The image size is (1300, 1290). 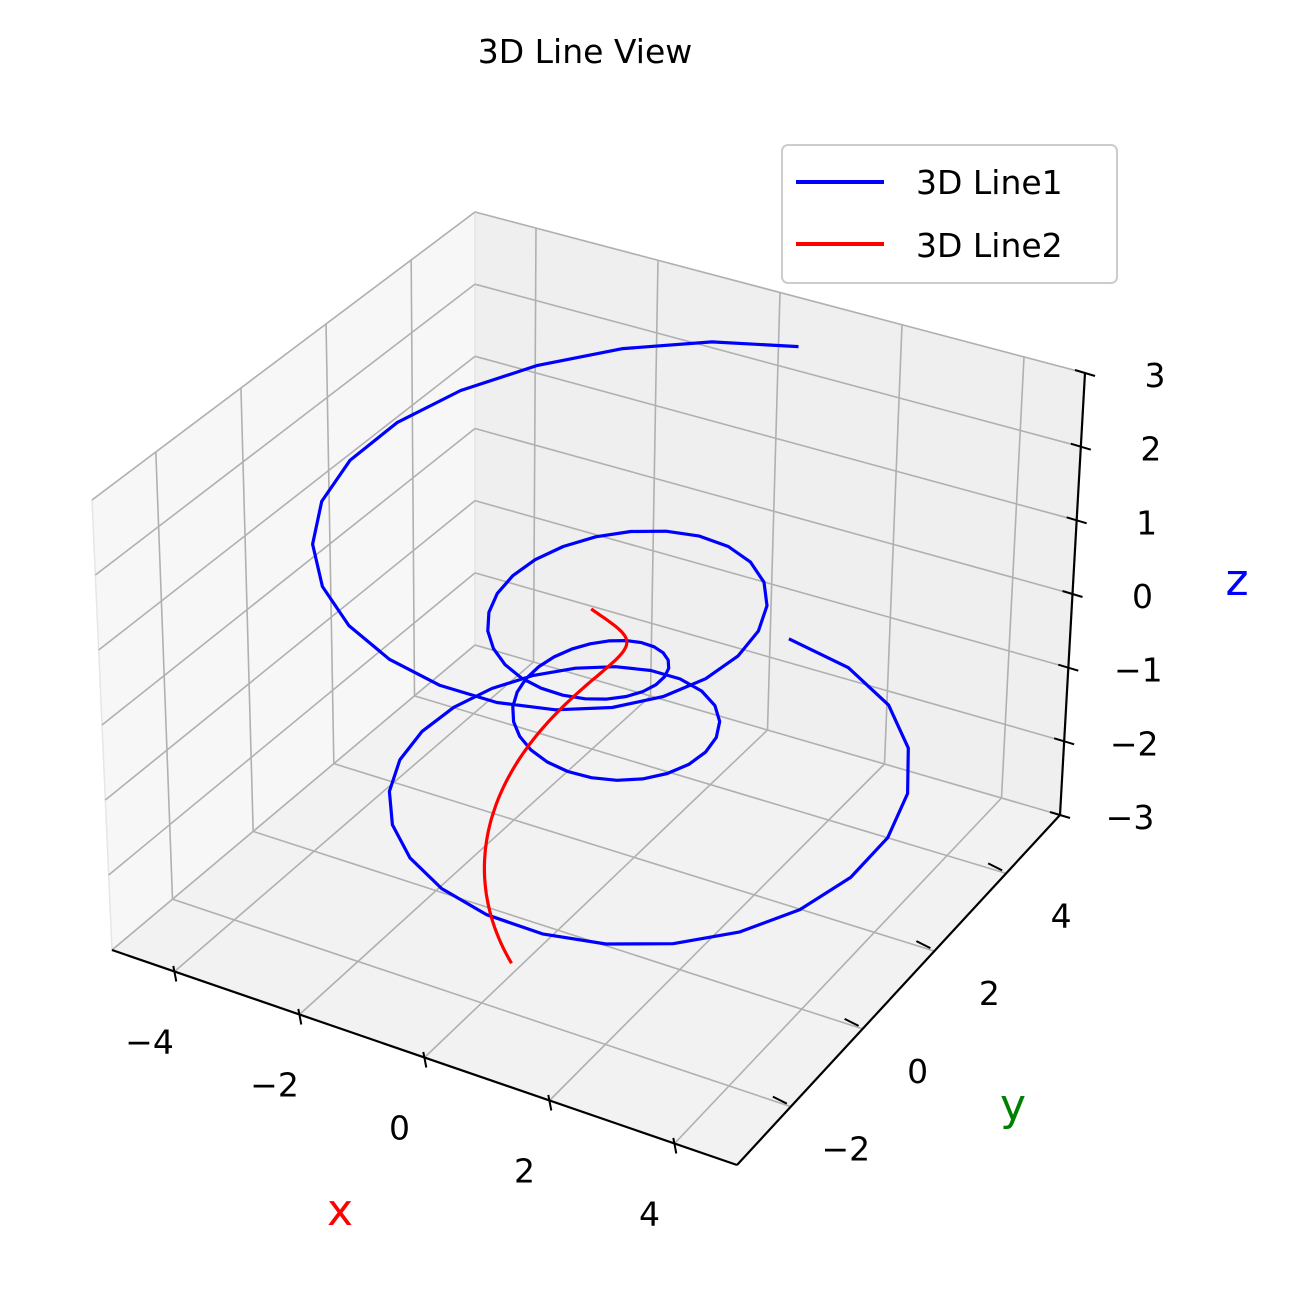 What do you see at coordinates (649, 1214) in the screenshot?
I see `x-tick-label: 4` at bounding box center [649, 1214].